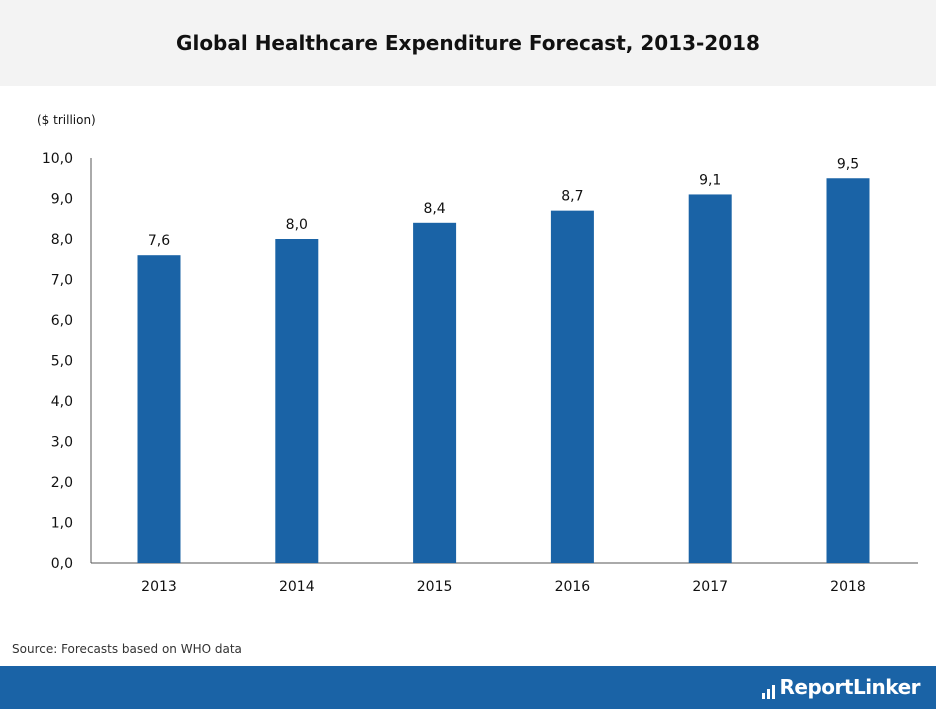 This screenshot has width=936, height=709. What do you see at coordinates (62, 240) in the screenshot?
I see `y-tick-label: 8,0` at bounding box center [62, 240].